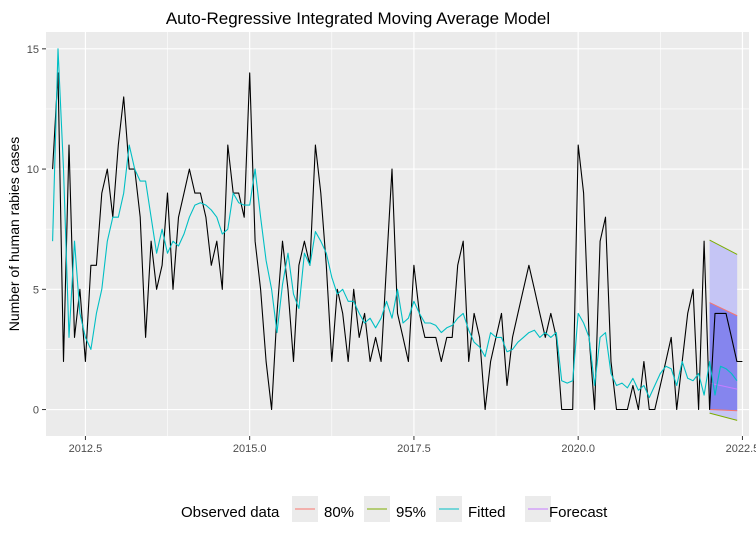  What do you see at coordinates (394, 509) in the screenshot?
I see `legend: Observed data 80% 95% Fitted Forecast` at bounding box center [394, 509].